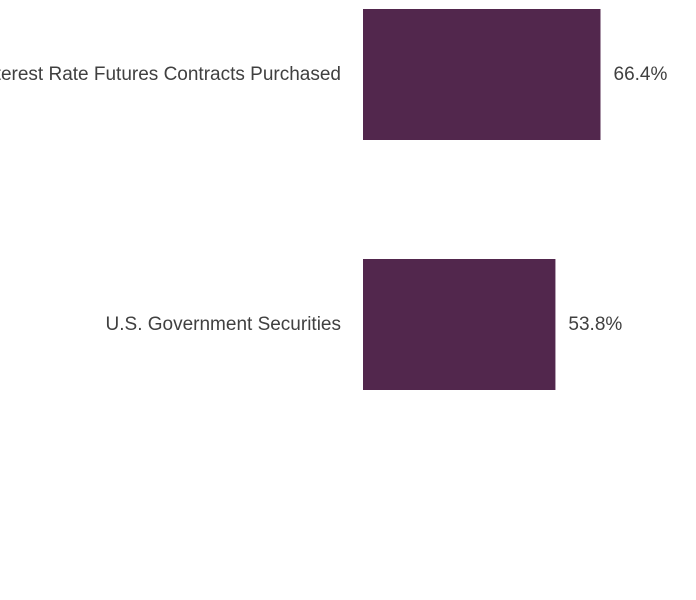 The image size is (696, 600). What do you see at coordinates (223, 324) in the screenshot?
I see `category-label: U.S. Government Securities` at bounding box center [223, 324].